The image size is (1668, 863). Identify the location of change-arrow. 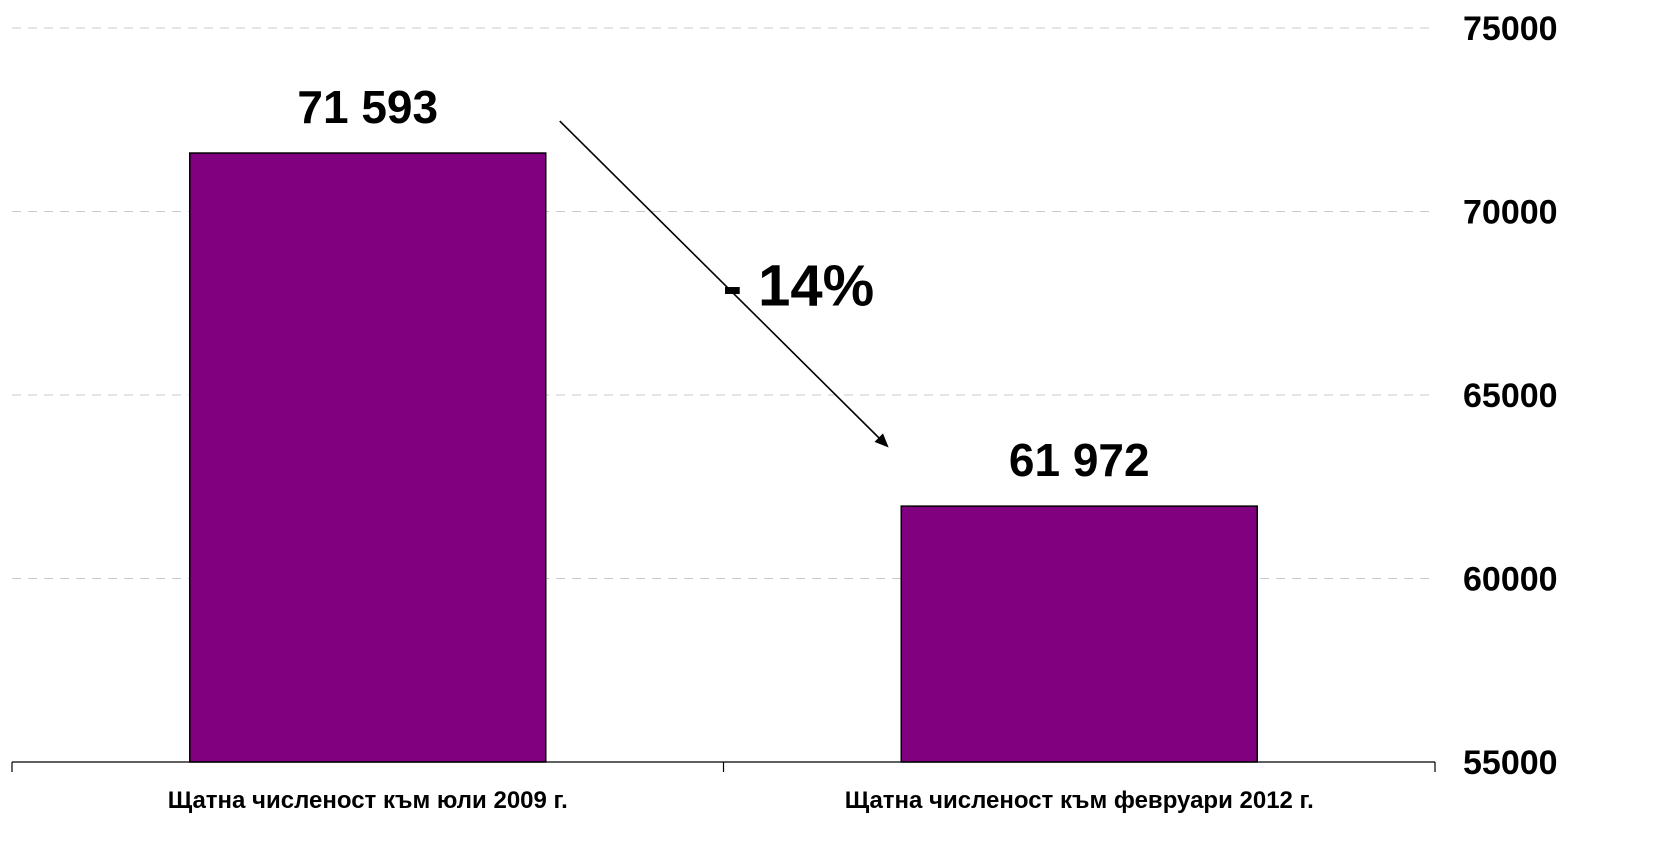
(724, 284).